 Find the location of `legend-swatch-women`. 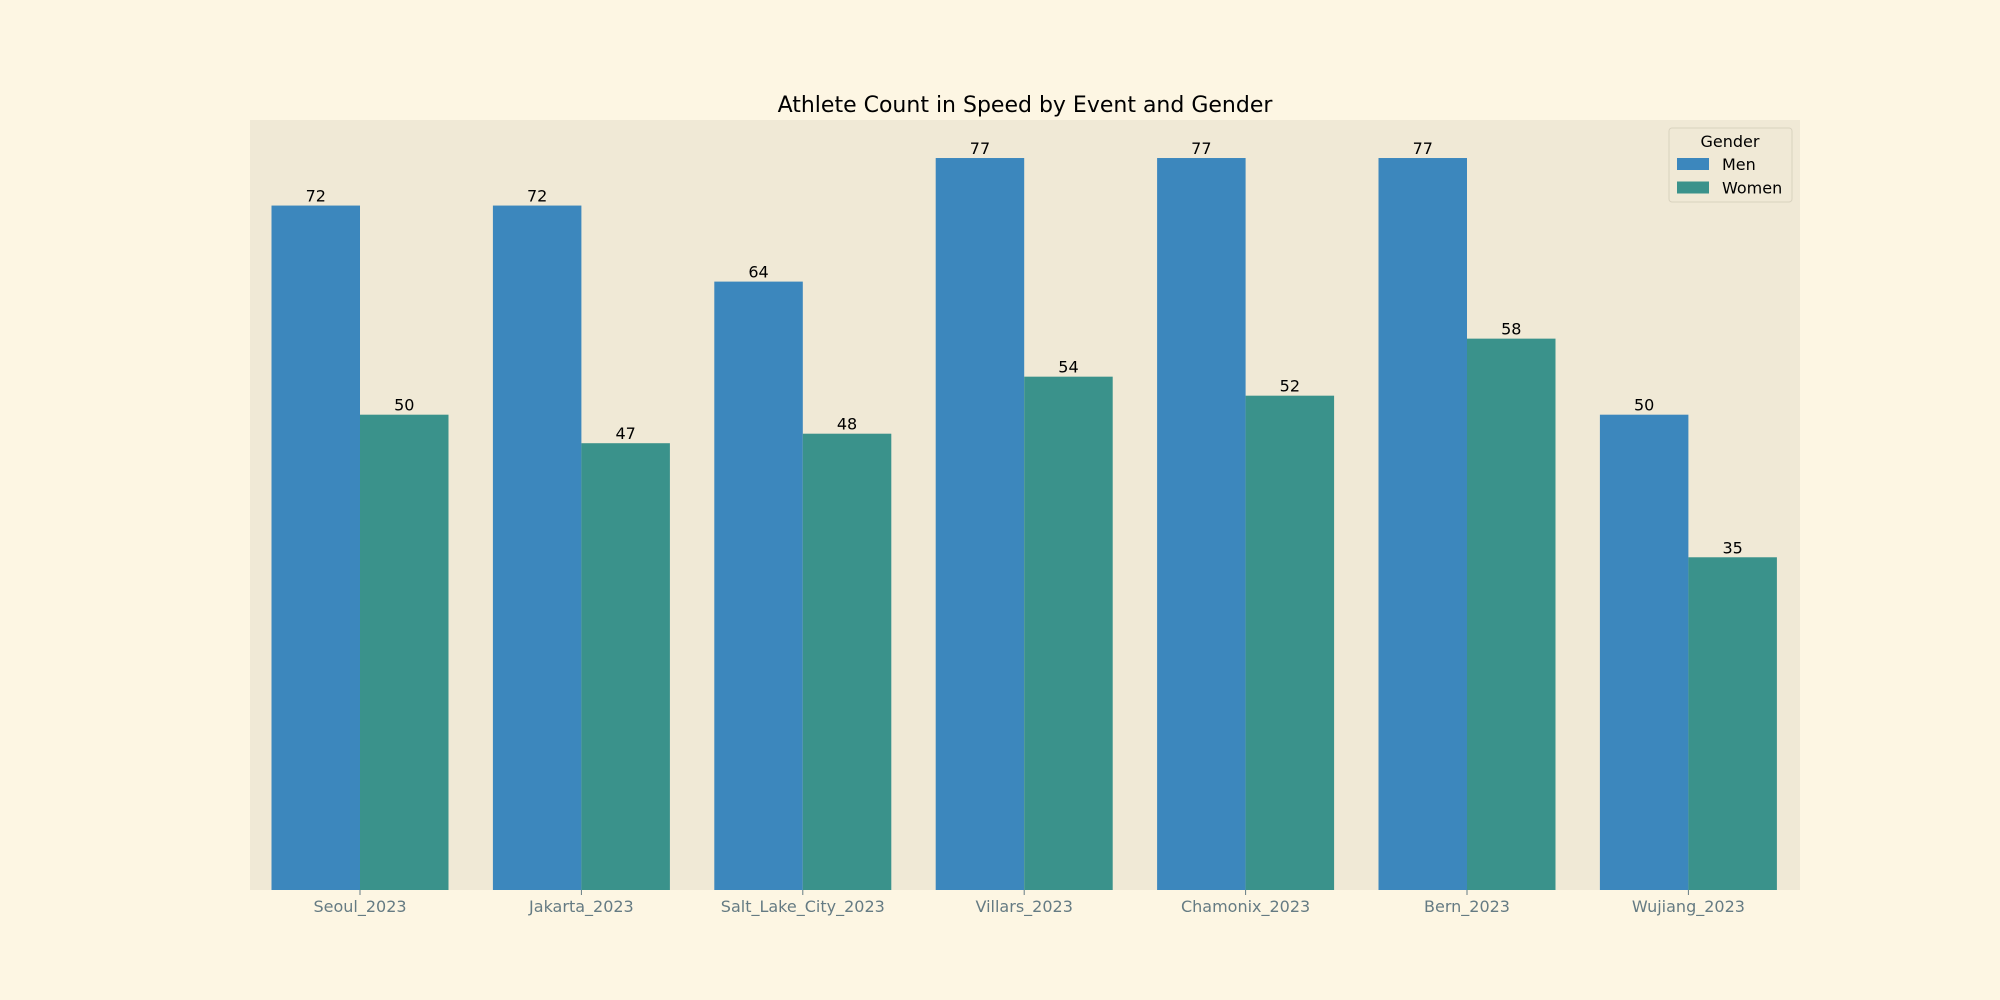

legend-swatch-women is located at coordinates (1693, 187).